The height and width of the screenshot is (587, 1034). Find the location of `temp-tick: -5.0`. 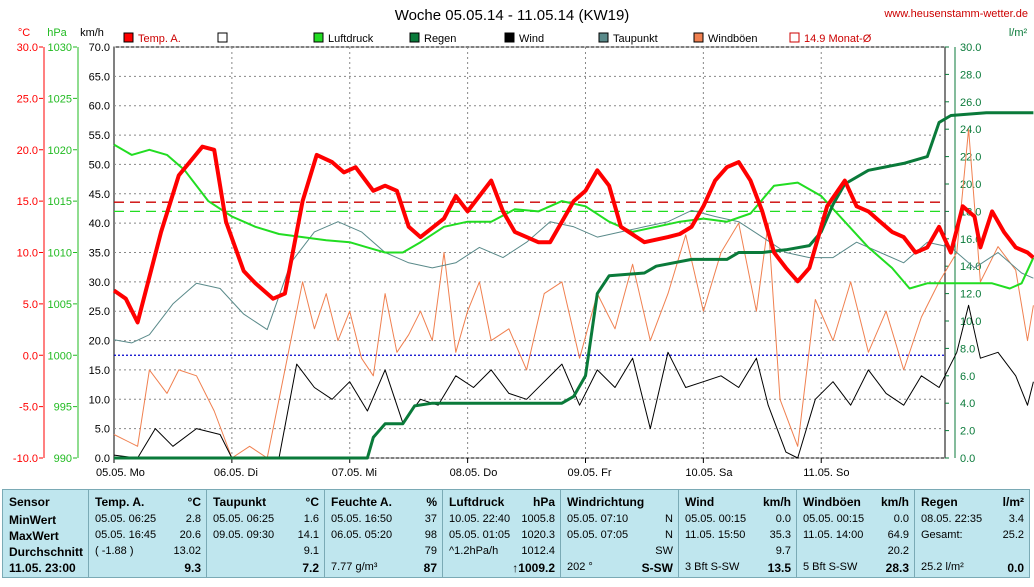

temp-tick: -5.0 is located at coordinates (28, 408).